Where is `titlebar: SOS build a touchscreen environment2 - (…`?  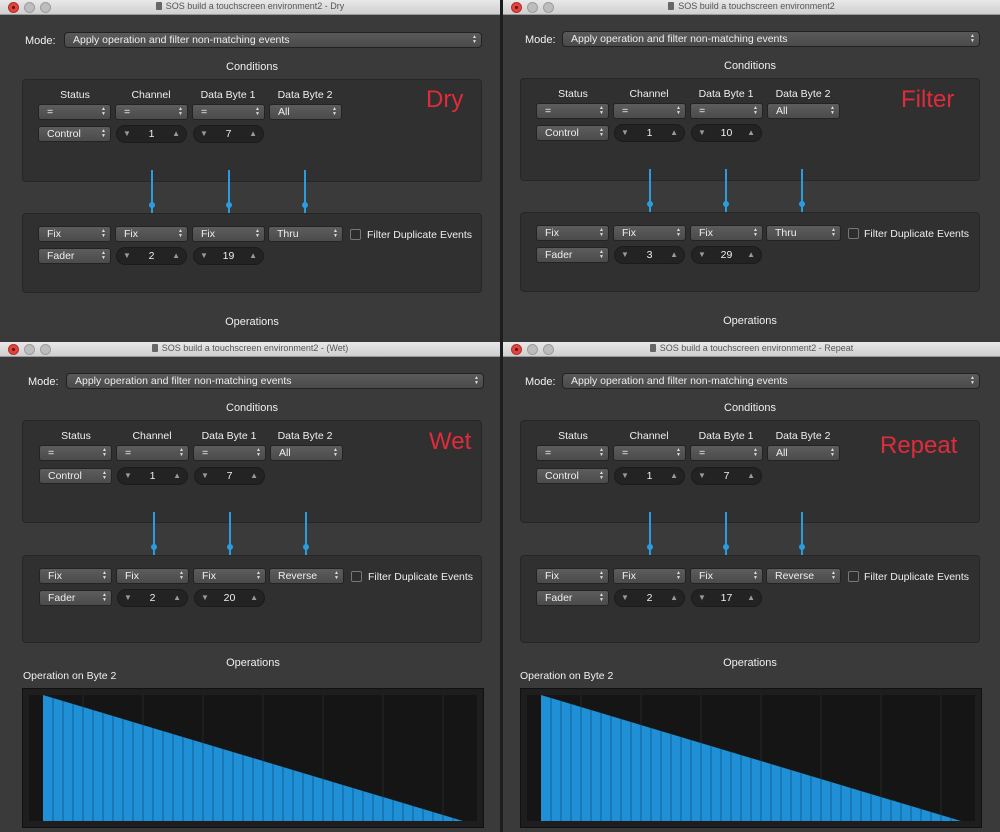
titlebar: SOS build a touchscreen environment2 - (… is located at coordinates (250, 349).